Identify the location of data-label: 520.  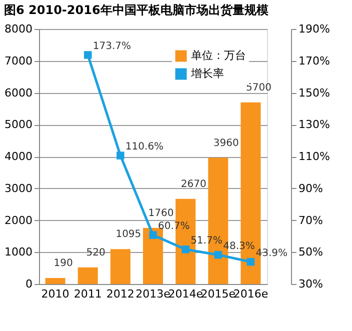
(96, 252).